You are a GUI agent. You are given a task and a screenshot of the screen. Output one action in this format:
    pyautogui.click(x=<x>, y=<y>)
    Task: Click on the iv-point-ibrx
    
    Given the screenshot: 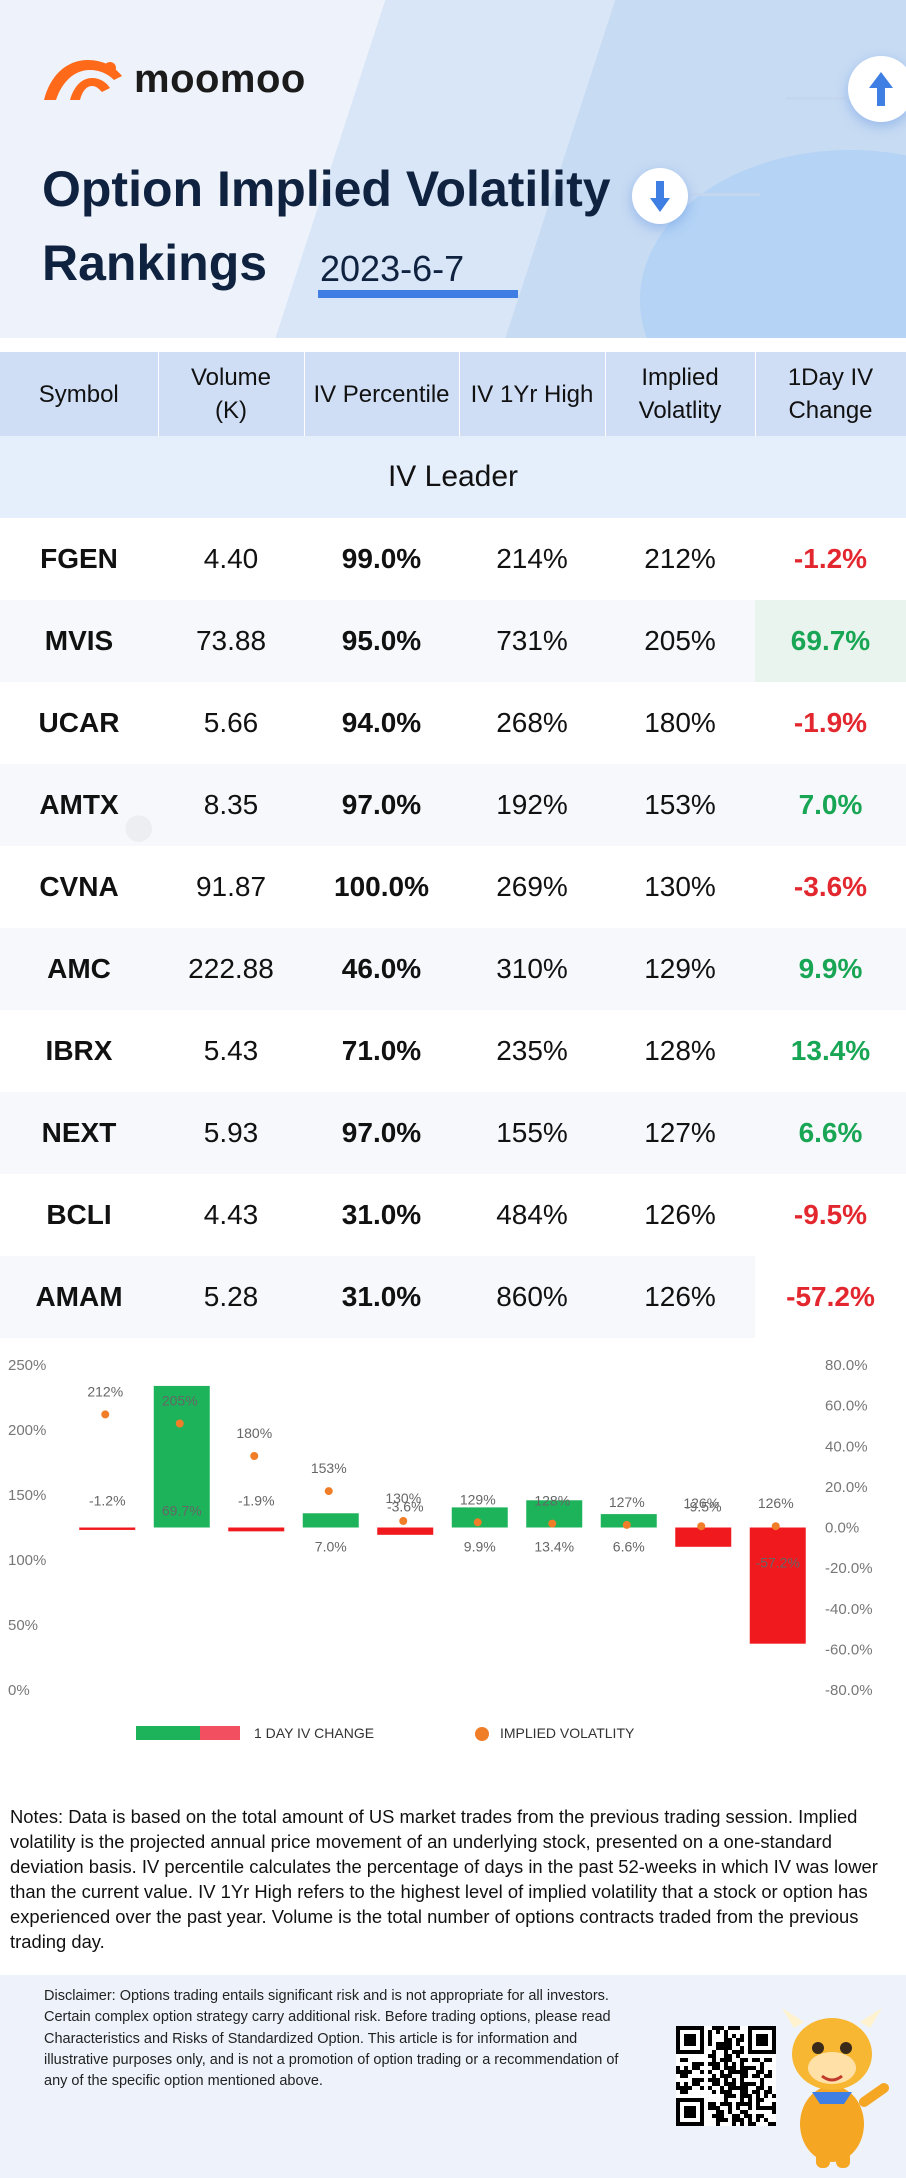 What is the action you would take?
    pyautogui.click(x=552, y=1523)
    